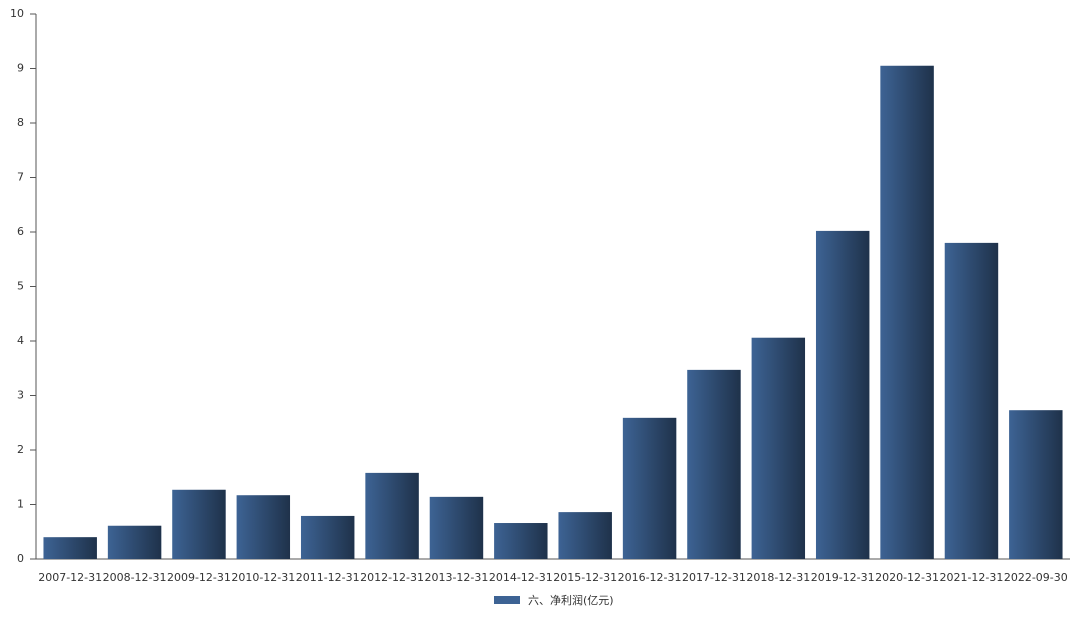 The width and height of the screenshot is (1080, 619). Describe the element at coordinates (971, 577) in the screenshot. I see `x-tick-label: 2021-12-31` at that location.